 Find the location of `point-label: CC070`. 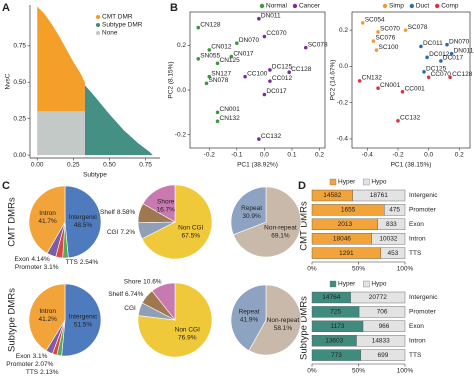

point-label: CC070 is located at coordinates (276, 33).